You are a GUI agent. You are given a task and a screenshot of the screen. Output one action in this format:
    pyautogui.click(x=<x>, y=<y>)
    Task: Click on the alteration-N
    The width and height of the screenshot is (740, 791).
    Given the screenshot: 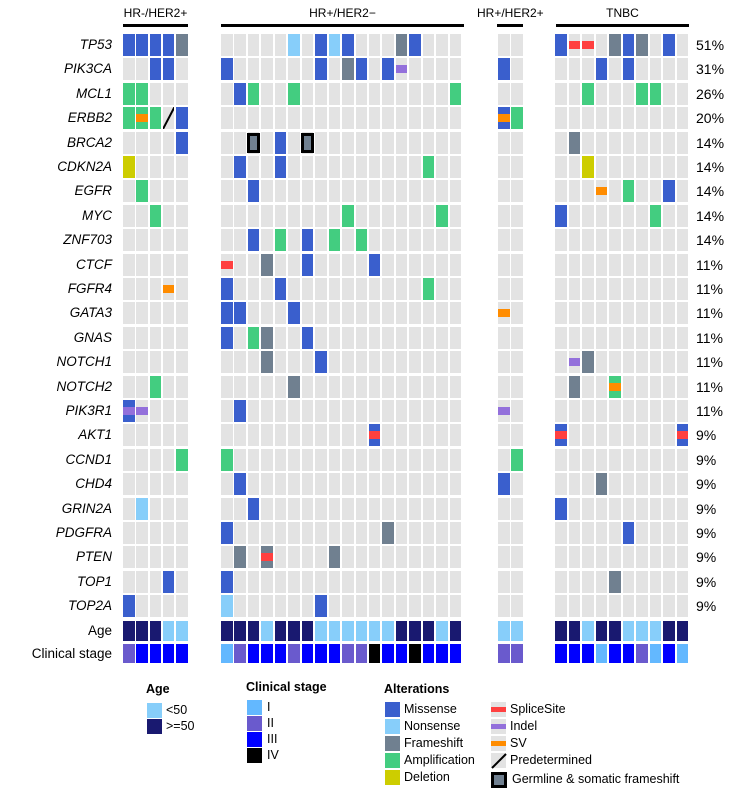 What is the action you would take?
    pyautogui.click(x=142, y=508)
    